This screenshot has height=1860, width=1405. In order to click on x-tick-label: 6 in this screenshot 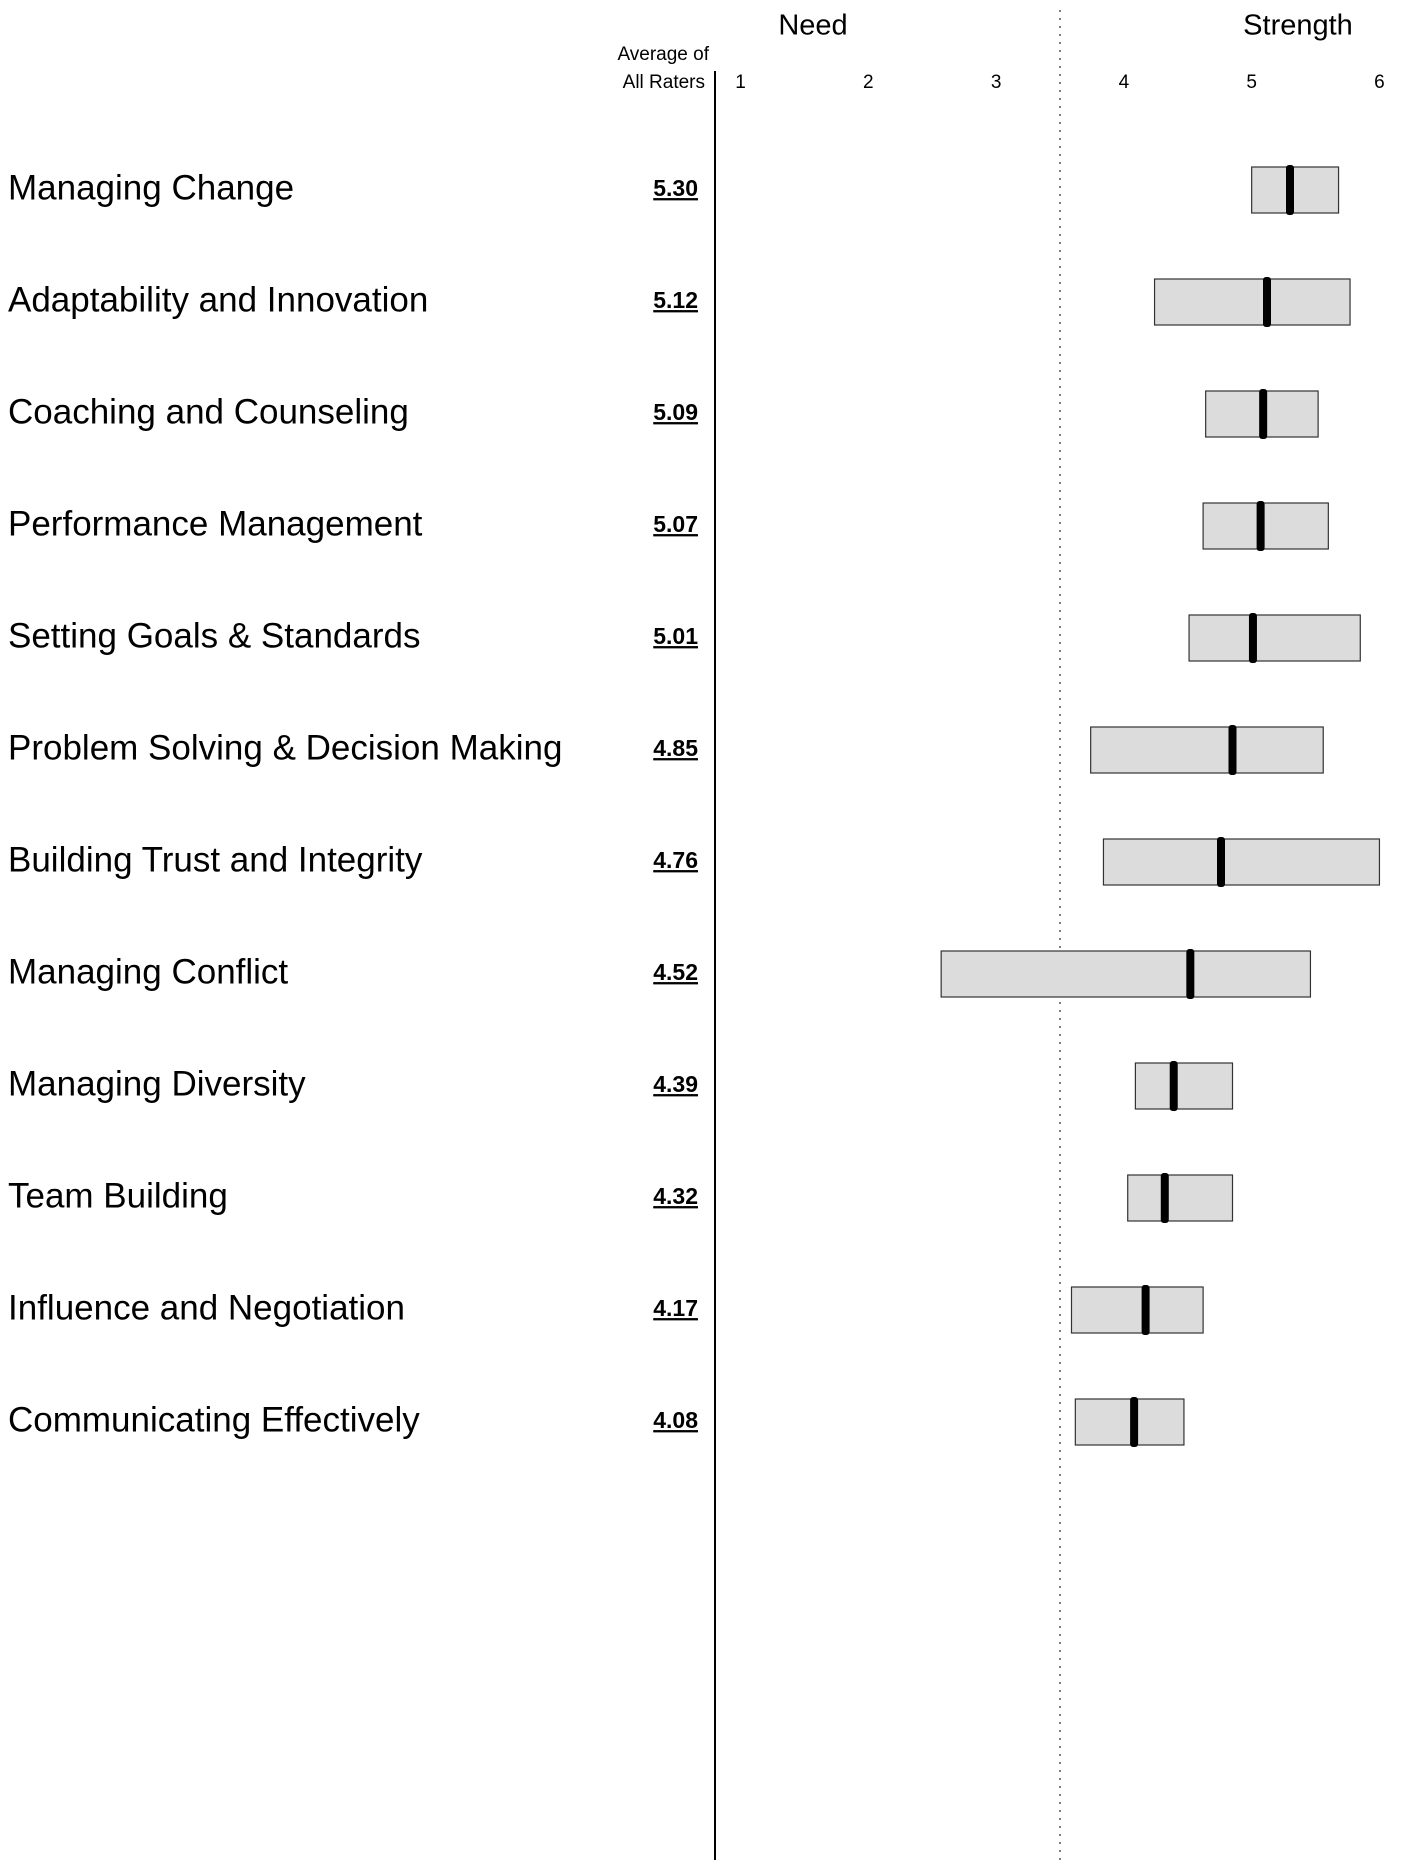, I will do `click(1379, 82)`.